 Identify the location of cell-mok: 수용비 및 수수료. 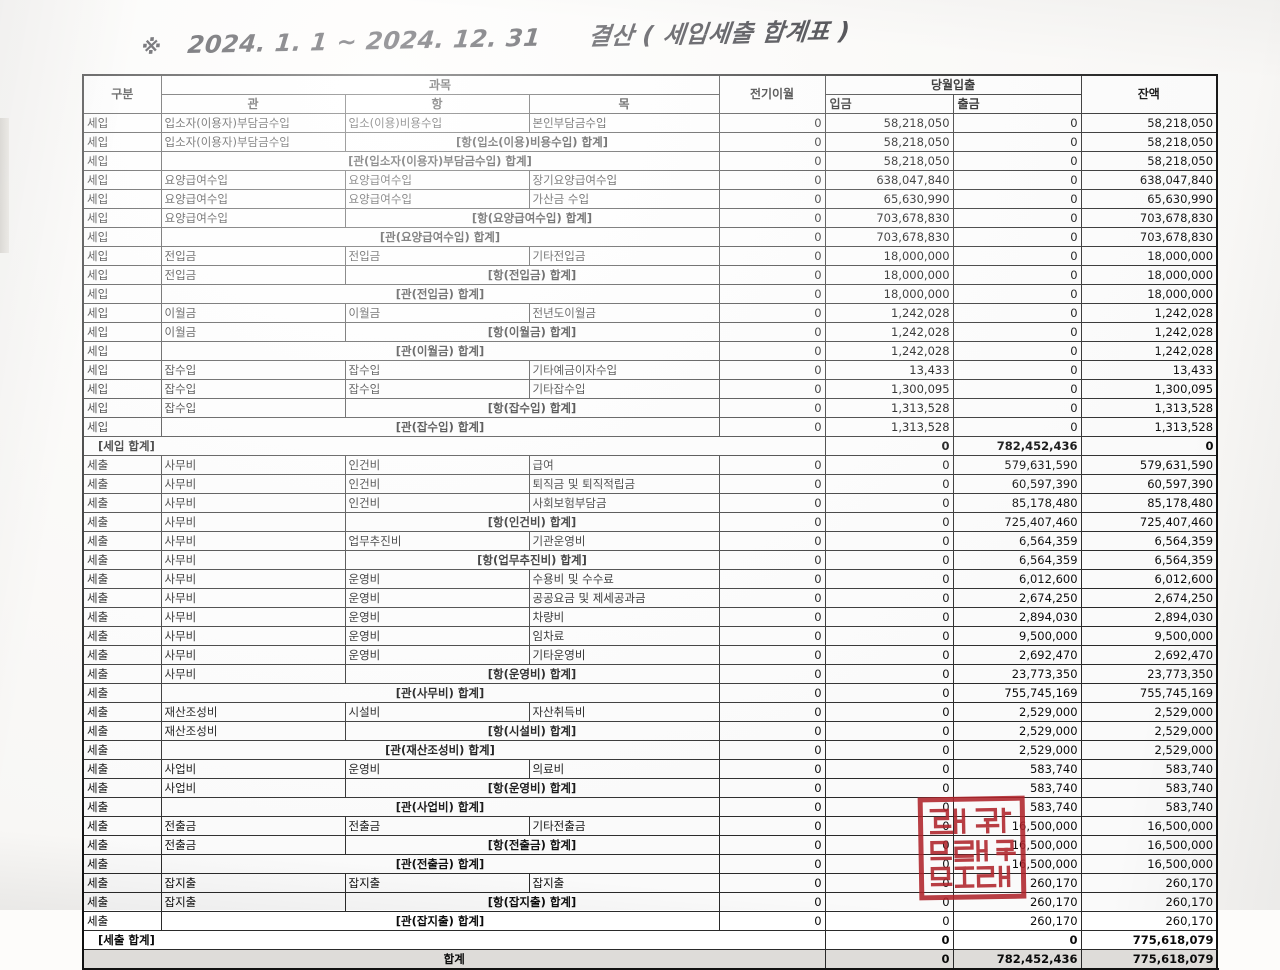
(624, 579).